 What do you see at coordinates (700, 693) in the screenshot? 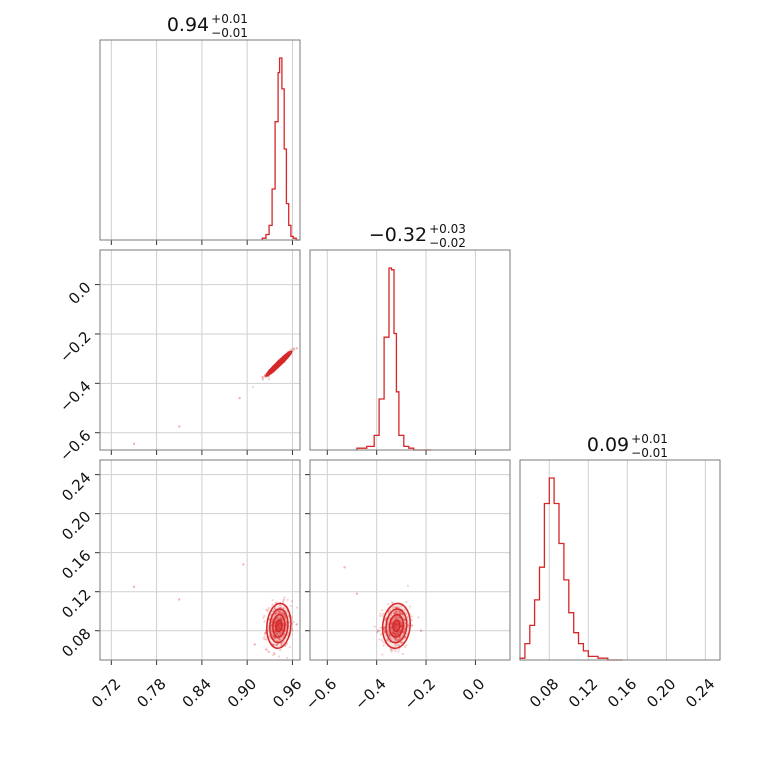
I see `x-tick-label: 0.24` at bounding box center [700, 693].